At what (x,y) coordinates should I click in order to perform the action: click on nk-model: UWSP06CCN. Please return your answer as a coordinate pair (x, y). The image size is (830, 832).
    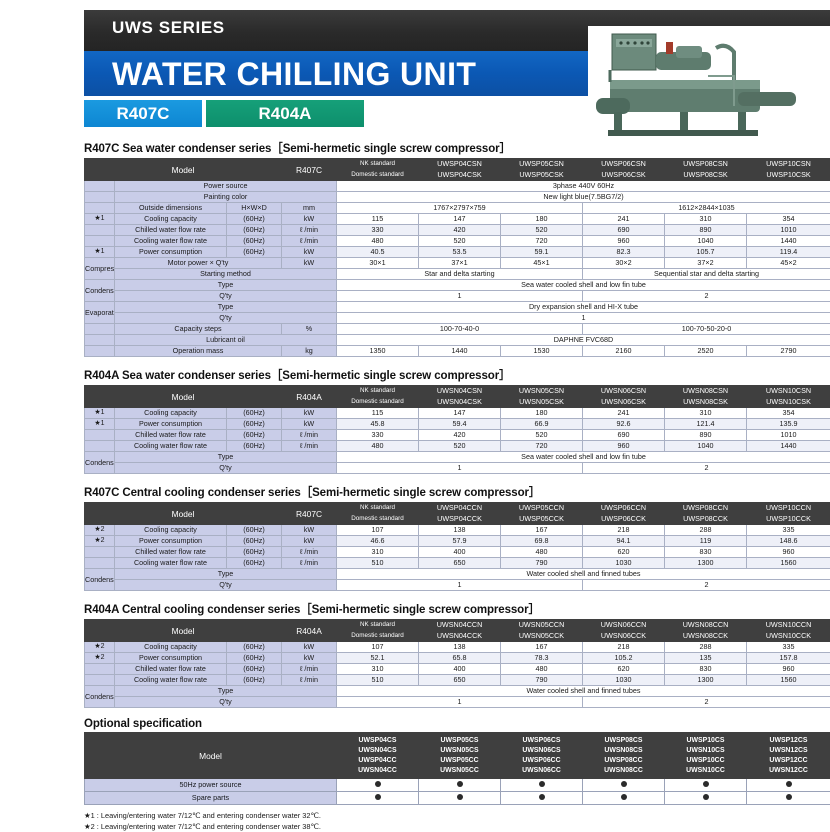
    Looking at the image, I should click on (624, 508).